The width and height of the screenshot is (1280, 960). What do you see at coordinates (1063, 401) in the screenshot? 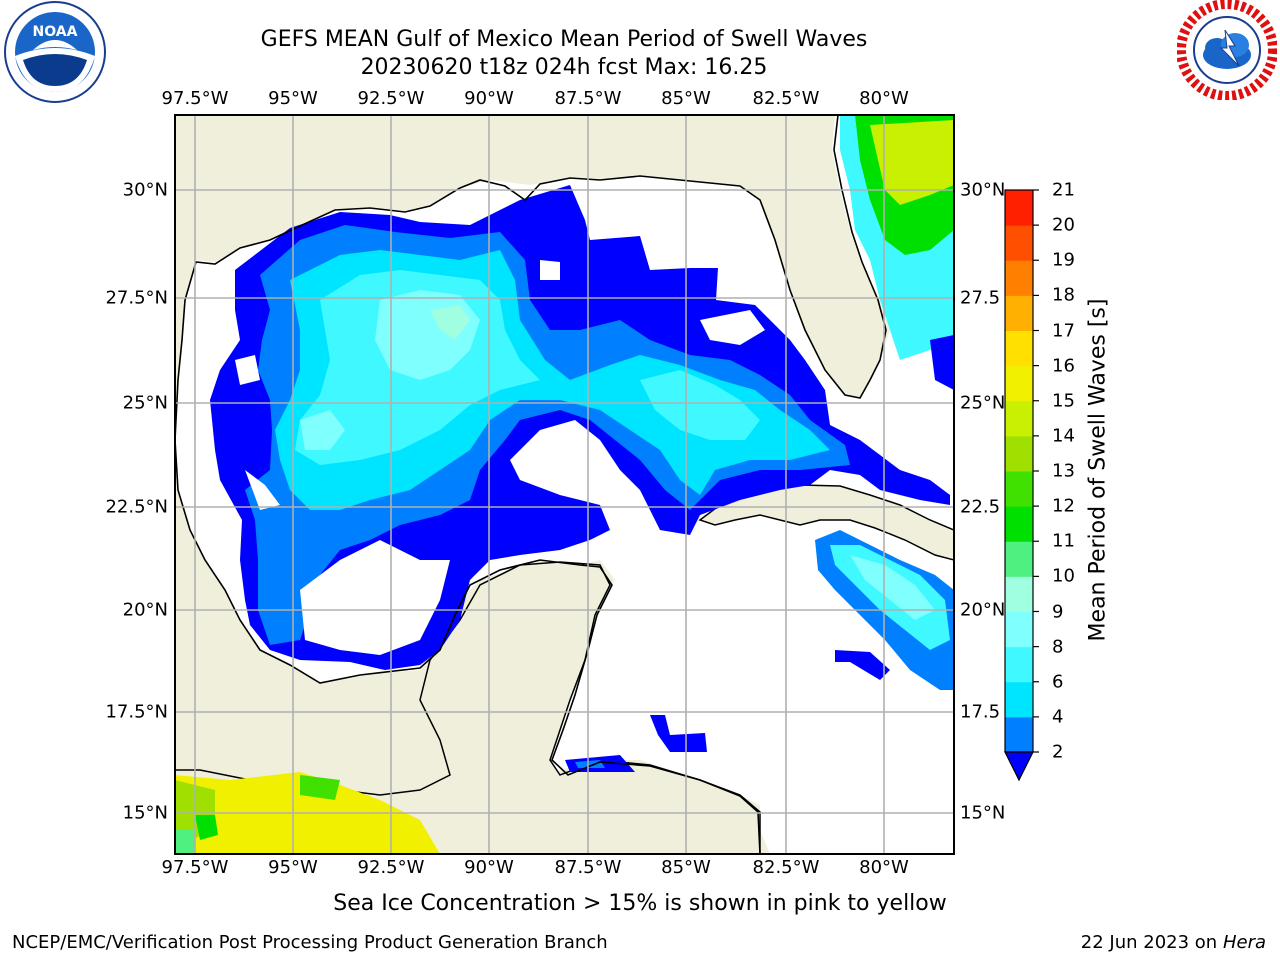
I see `colorbar-tick-label: 15` at bounding box center [1063, 401].